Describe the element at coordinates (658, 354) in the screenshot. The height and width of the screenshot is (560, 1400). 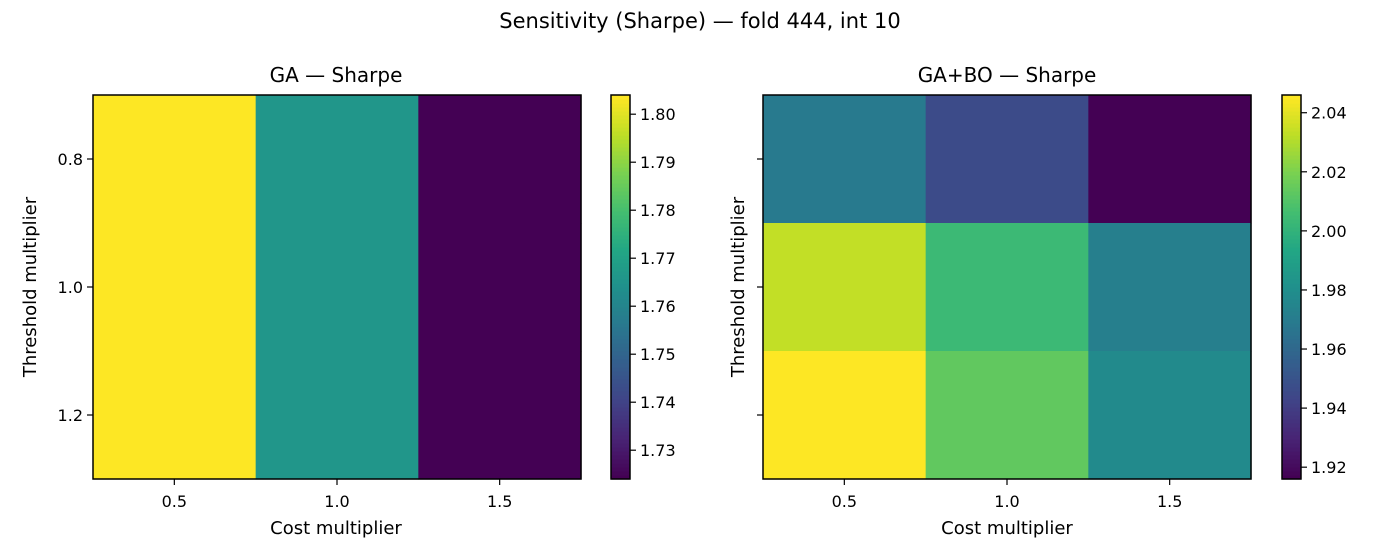
I see `colorbar-tick-label: 1.75` at that location.